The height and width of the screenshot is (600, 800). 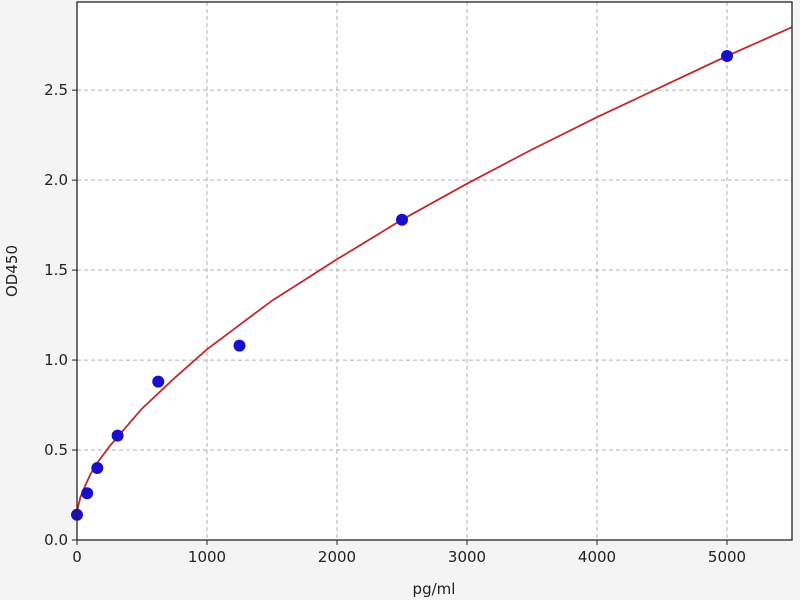 What do you see at coordinates (727, 557) in the screenshot?
I see `x-tick-label: 5000` at bounding box center [727, 557].